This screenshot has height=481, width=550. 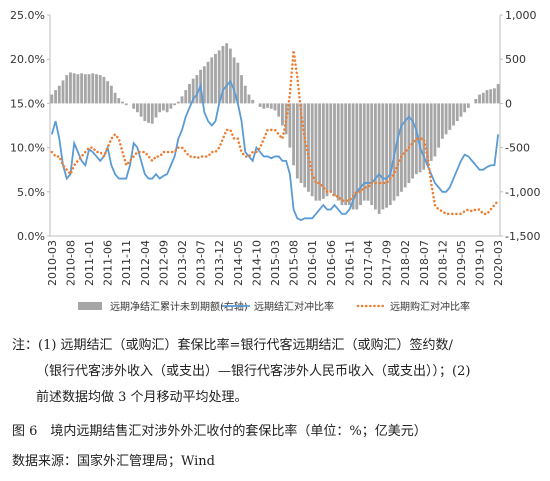 What do you see at coordinates (70, 263) in the screenshot?
I see `x-tick-label: 2010-08` at bounding box center [70, 263].